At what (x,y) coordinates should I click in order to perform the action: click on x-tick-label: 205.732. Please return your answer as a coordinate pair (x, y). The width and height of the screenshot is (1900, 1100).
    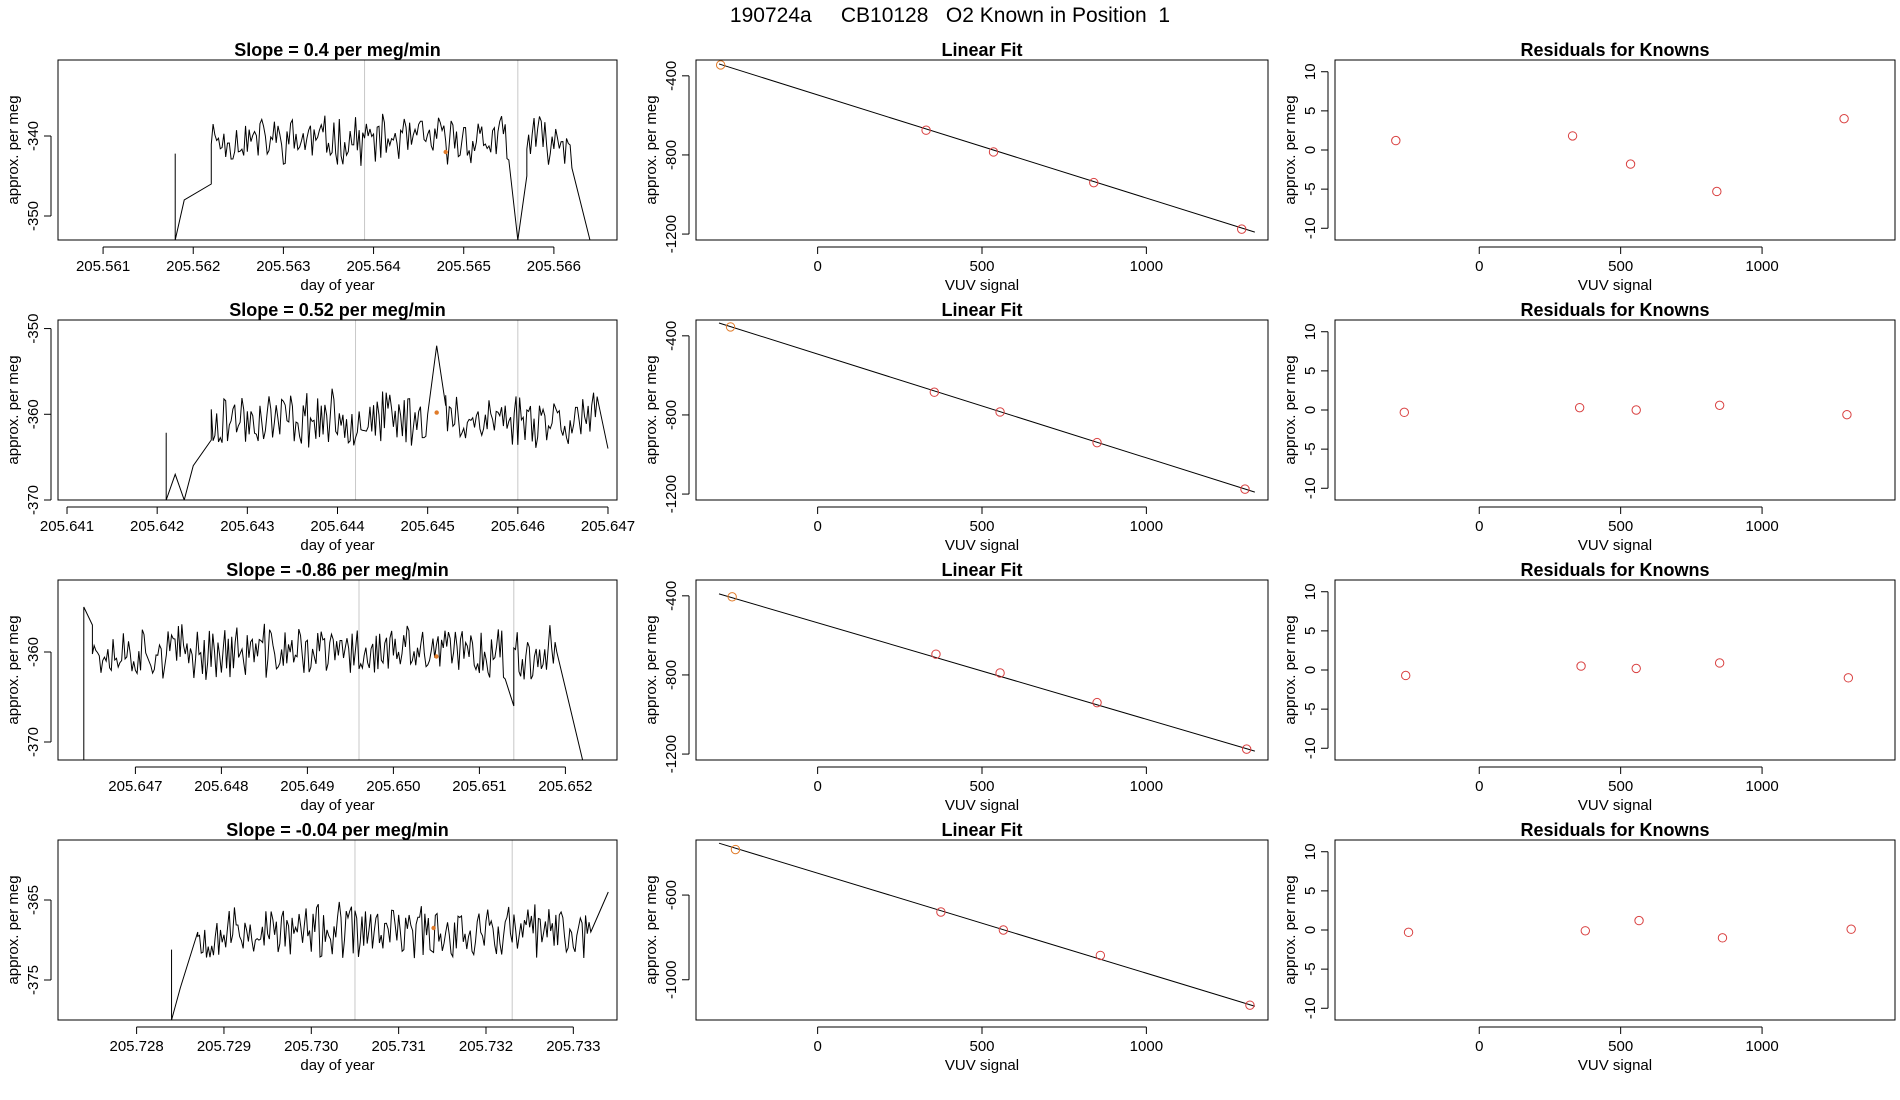
    Looking at the image, I should click on (486, 1046).